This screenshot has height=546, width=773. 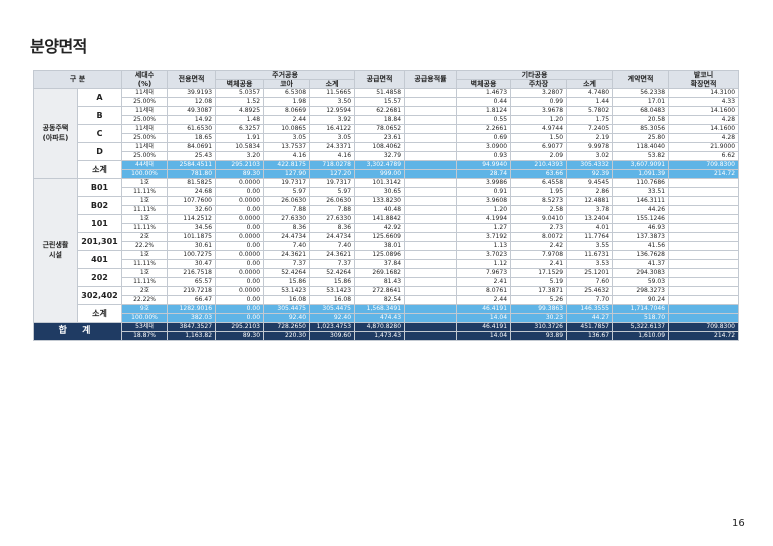 What do you see at coordinates (287, 129) in the screenshot?
I see `table-cell: 10.0865` at bounding box center [287, 129].